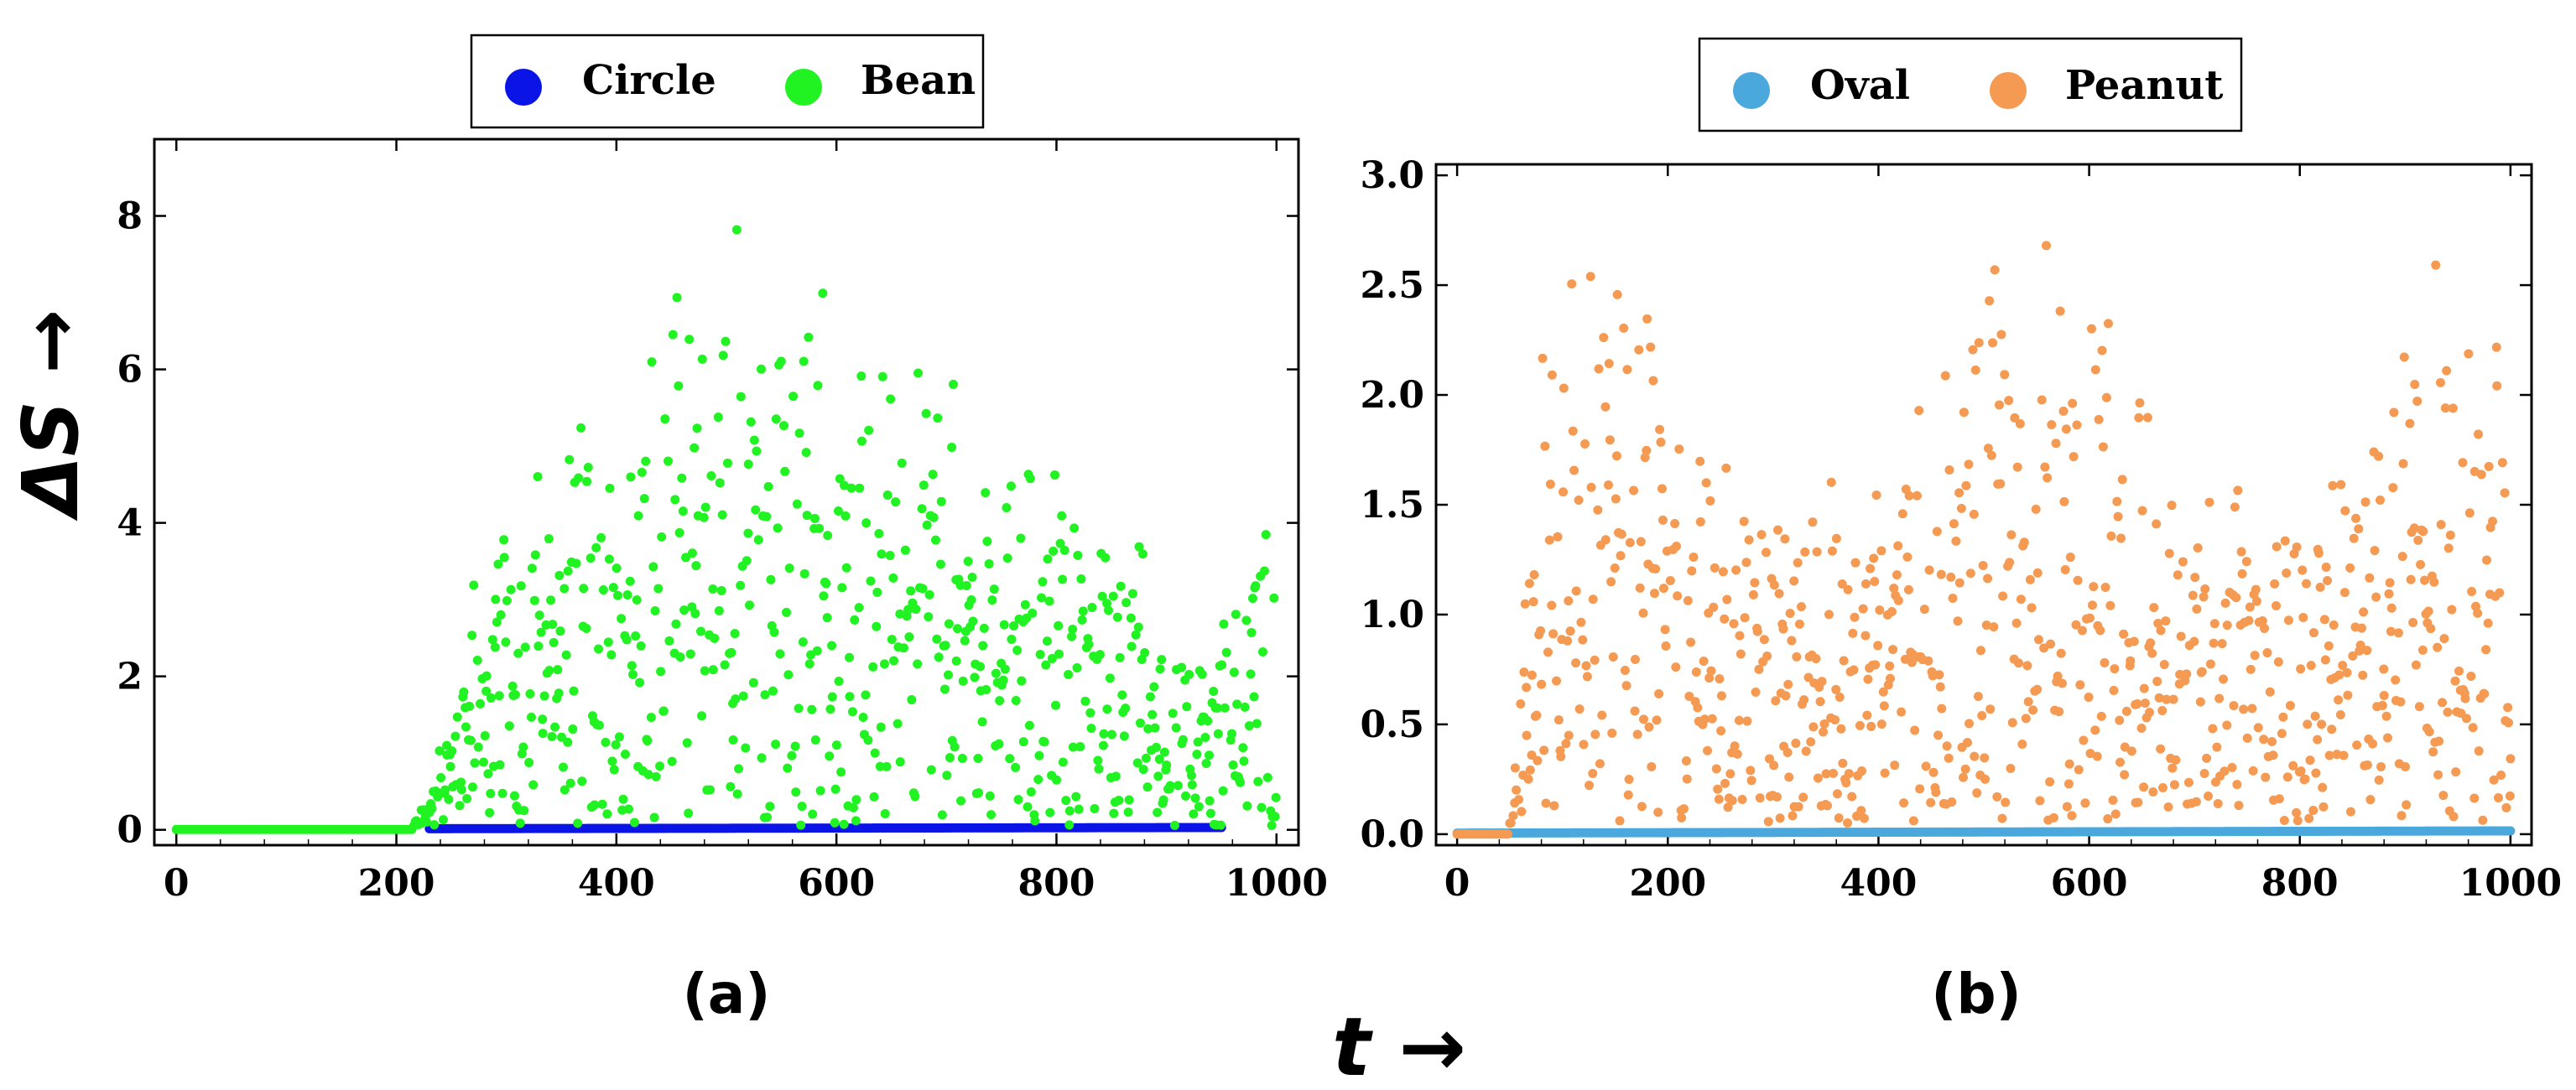 The height and width of the screenshot is (1090, 2576). Describe the element at coordinates (1860, 85) in the screenshot. I see `legend-label-oval: Oval` at that location.